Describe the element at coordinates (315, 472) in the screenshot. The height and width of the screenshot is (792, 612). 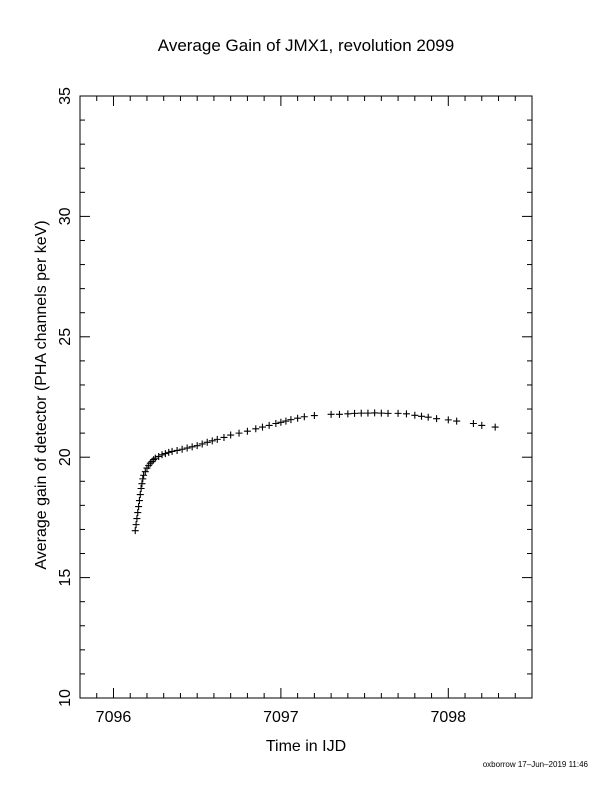
I see `data-points` at that location.